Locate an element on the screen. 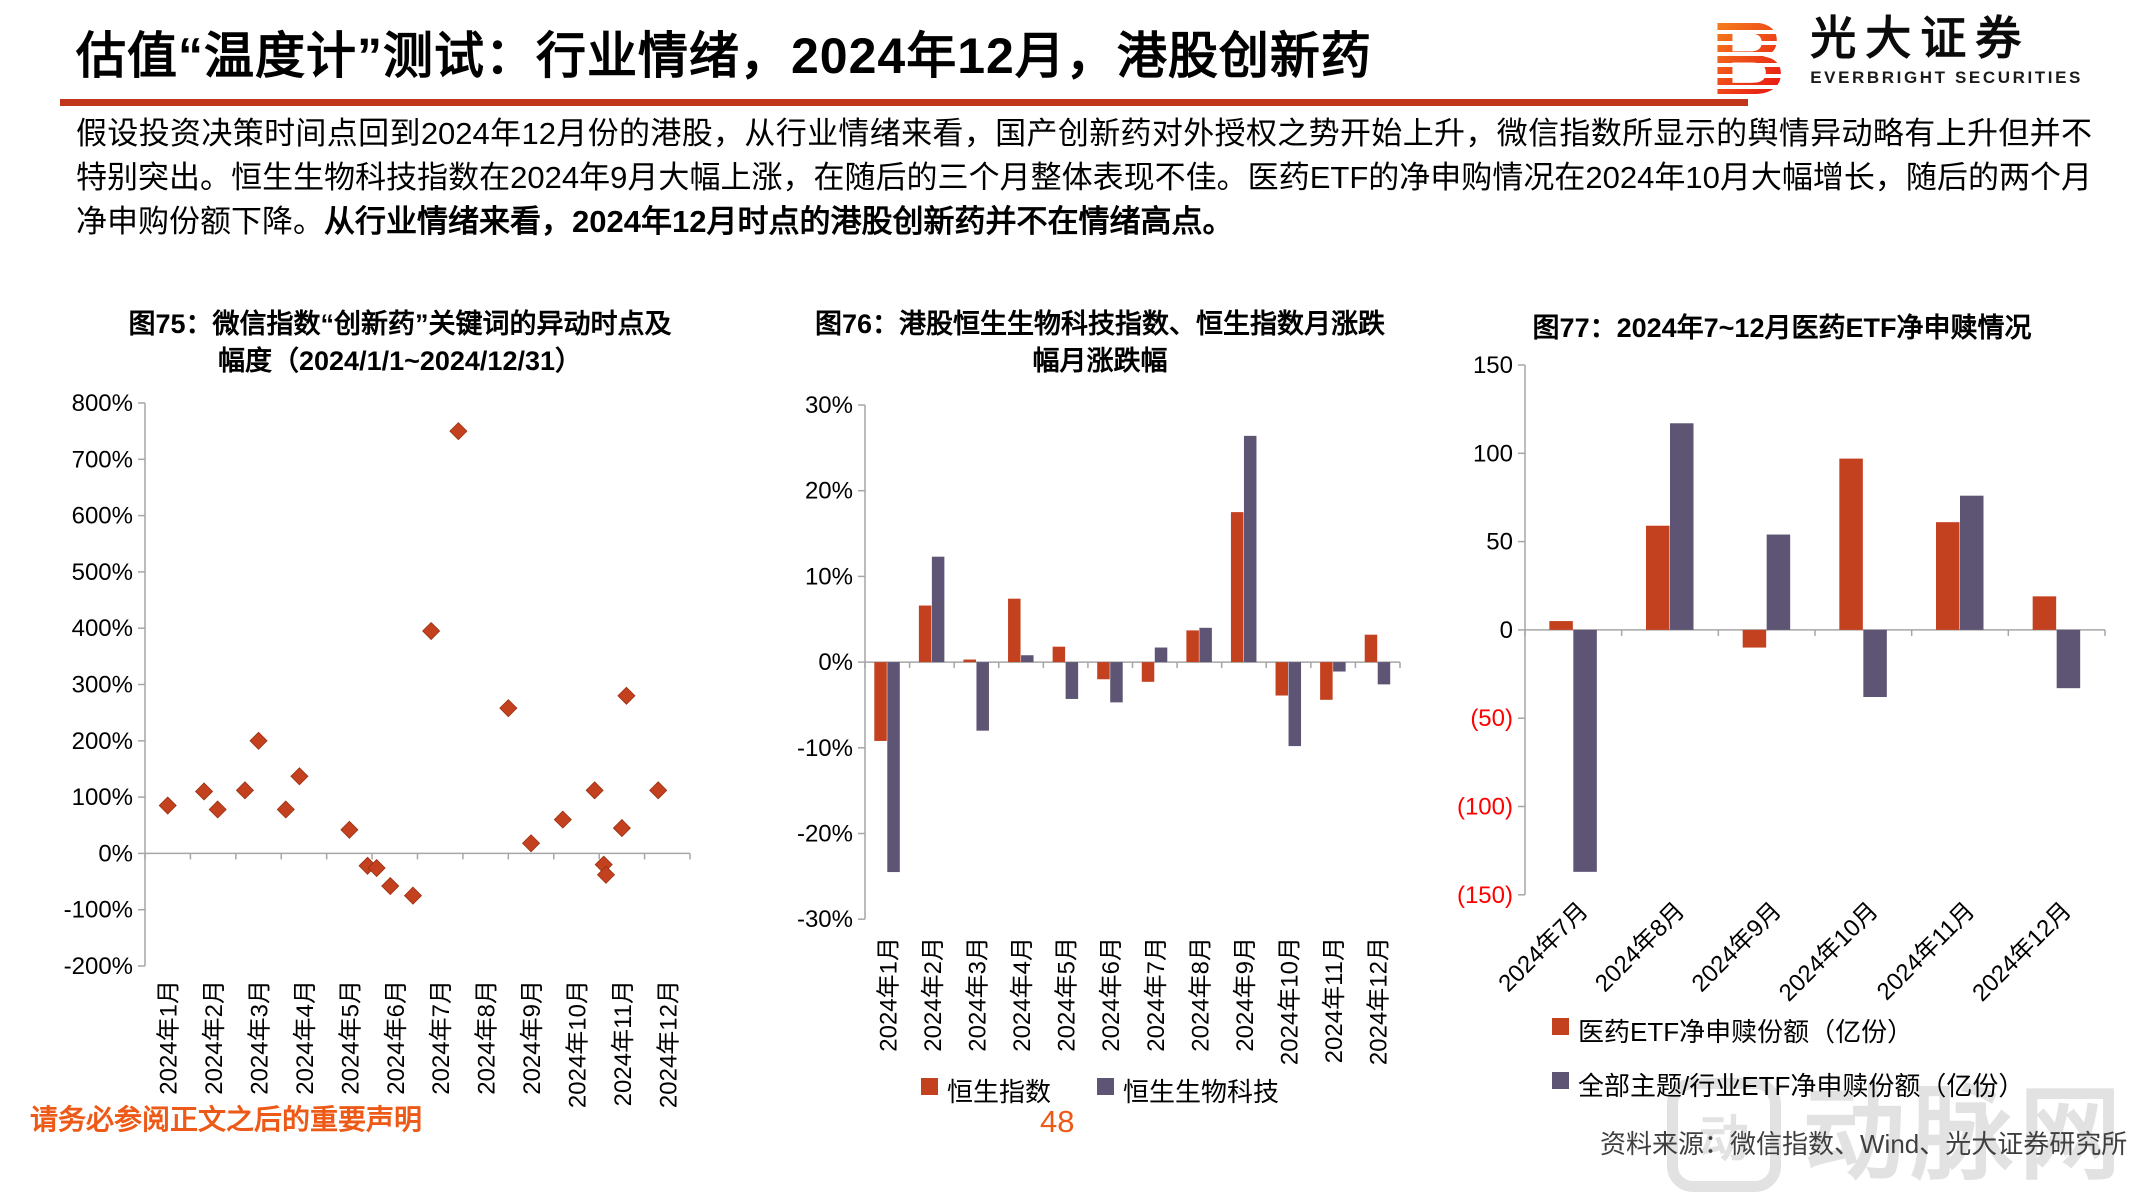 This screenshot has height=1200, width=2133. hsi-swatch-icon is located at coordinates (929, 1086).